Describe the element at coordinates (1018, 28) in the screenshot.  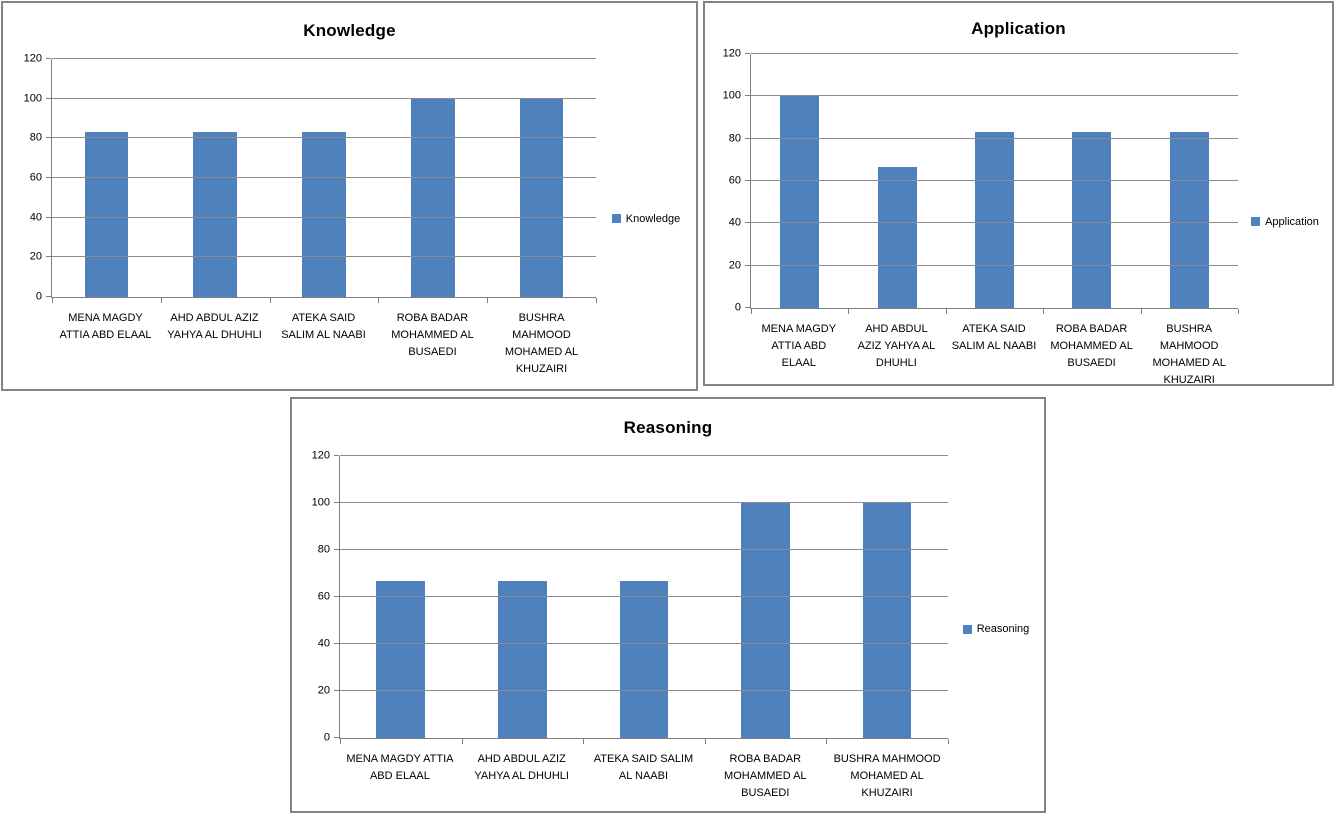
I see `chart-title: Application` at that location.